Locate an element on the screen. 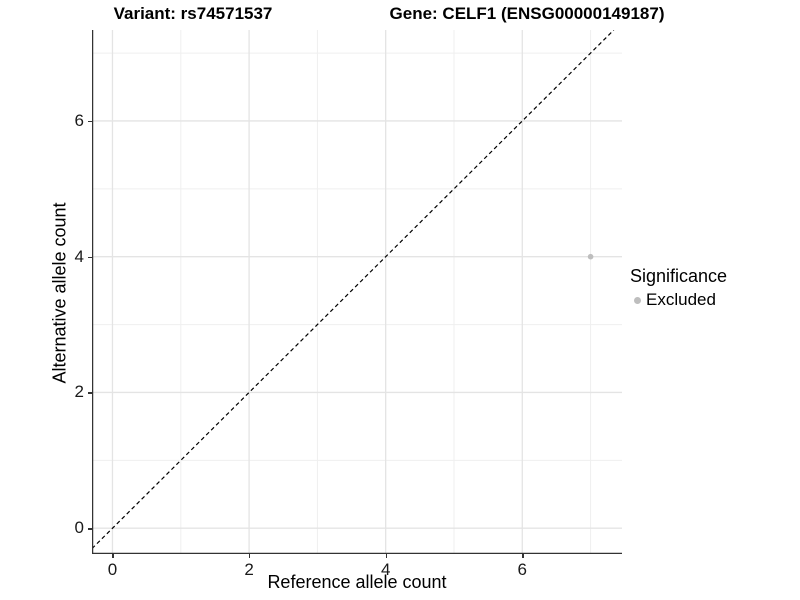 This screenshot has height=600, width=800. legend-point-icon is located at coordinates (637, 300).